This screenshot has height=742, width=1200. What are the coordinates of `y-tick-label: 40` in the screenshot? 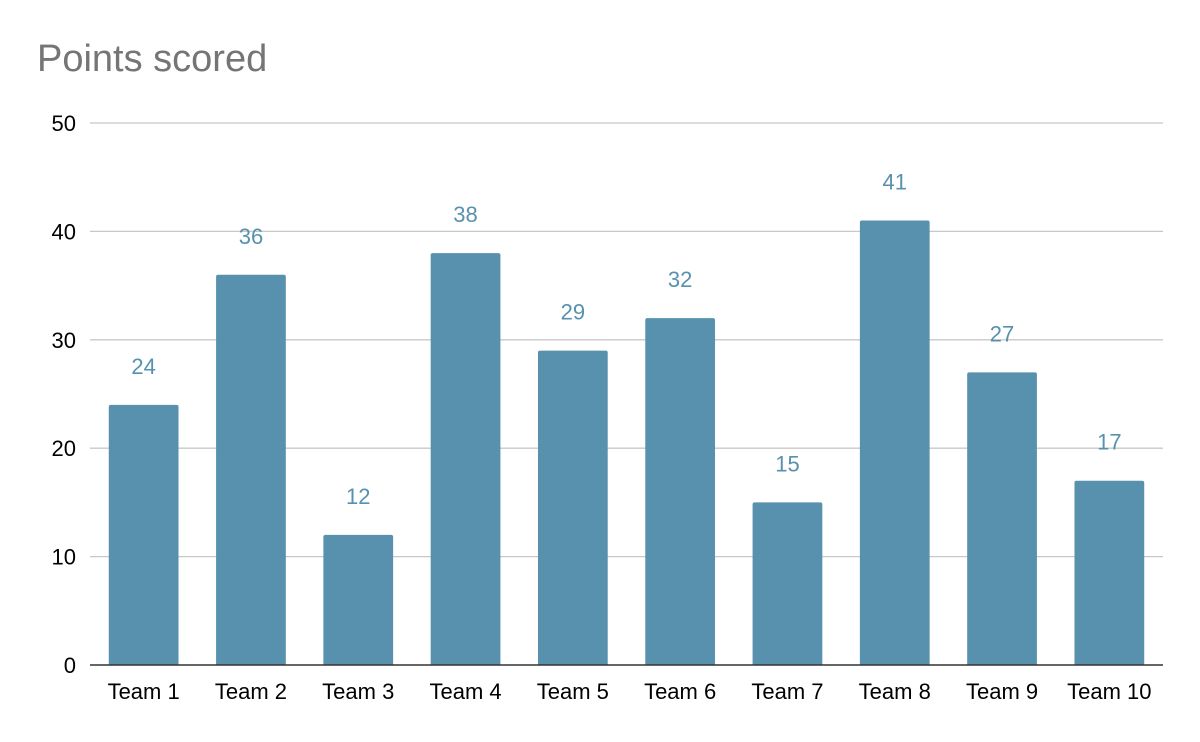 It's located at (64, 231).